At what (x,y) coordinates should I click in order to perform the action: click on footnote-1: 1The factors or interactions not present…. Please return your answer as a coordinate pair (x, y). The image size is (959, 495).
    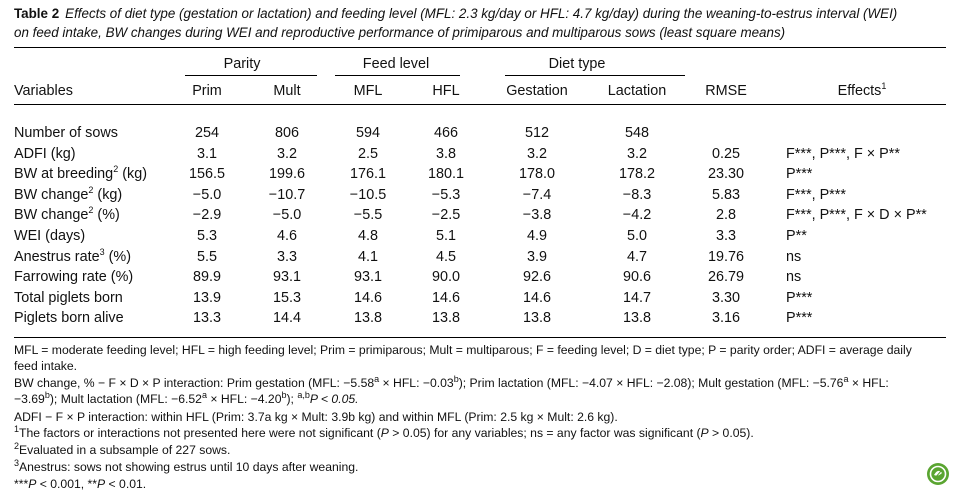
    Looking at the image, I should click on (384, 431).